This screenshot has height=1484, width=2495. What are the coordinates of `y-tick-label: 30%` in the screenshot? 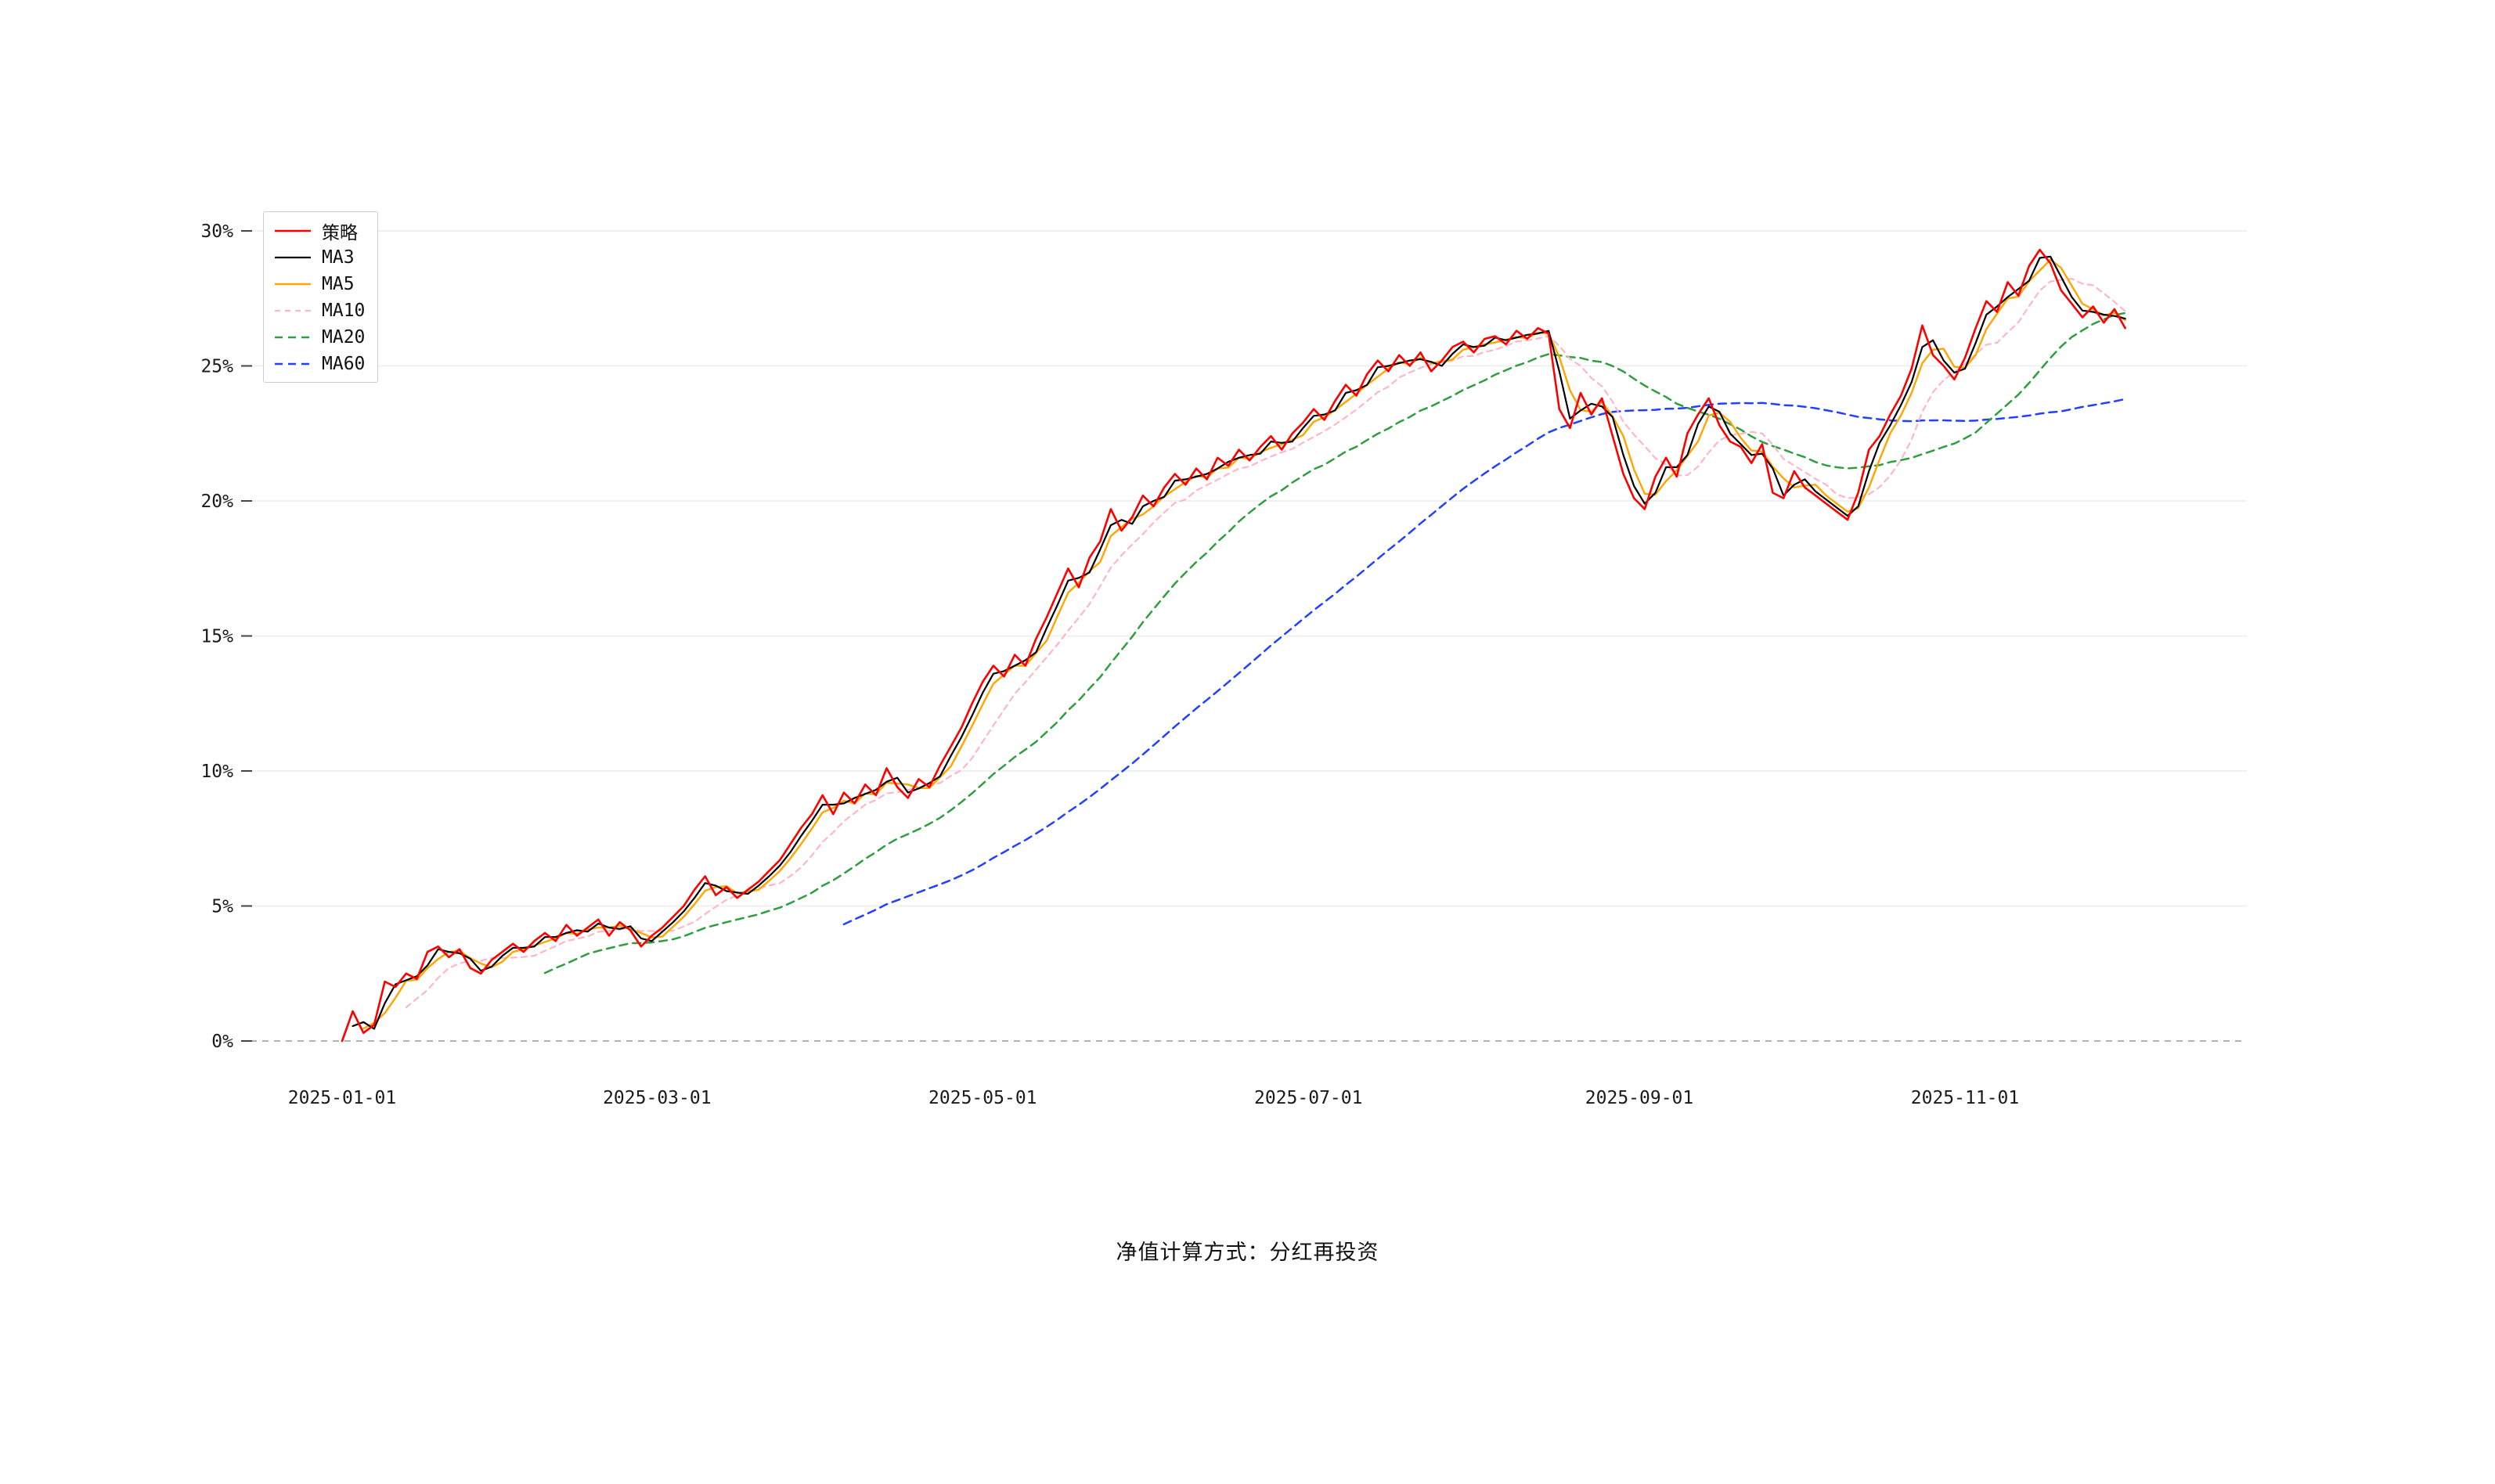 It's located at (216, 232).